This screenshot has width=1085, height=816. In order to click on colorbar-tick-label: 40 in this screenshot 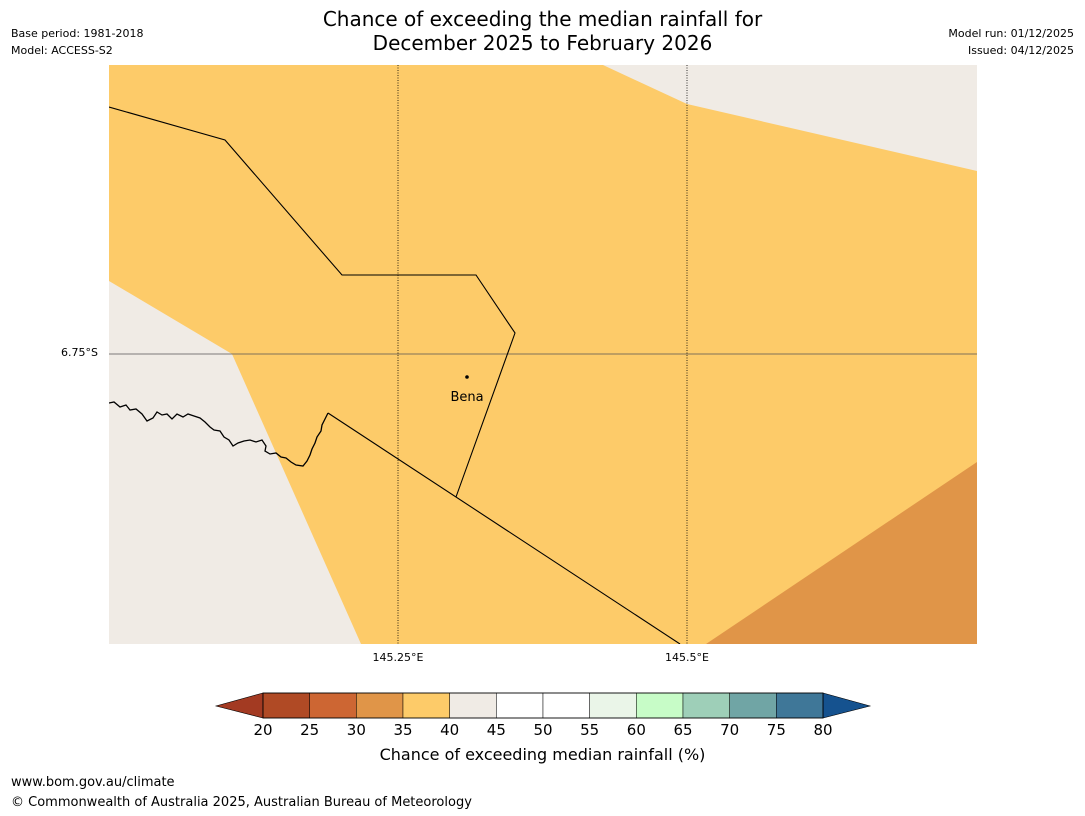, I will do `click(449, 730)`.